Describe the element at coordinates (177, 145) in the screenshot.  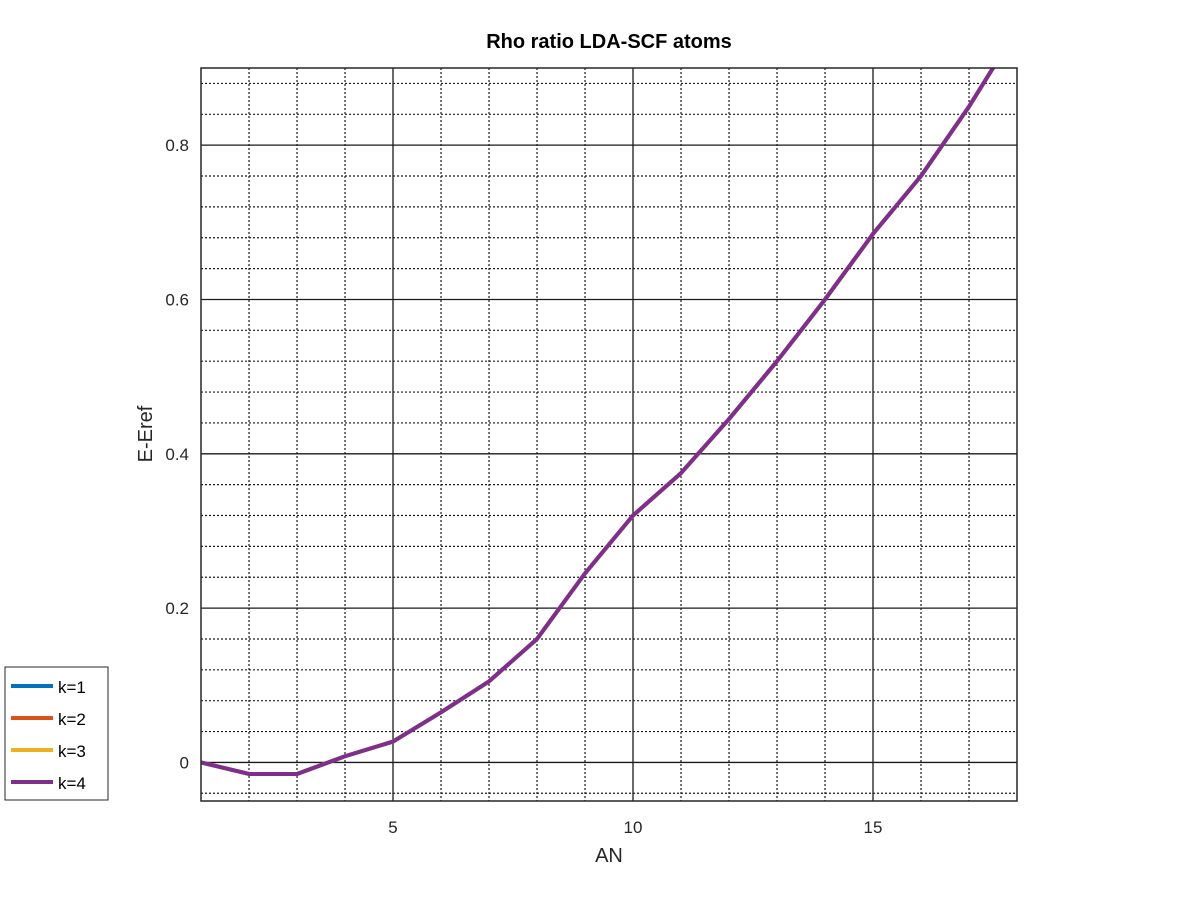
I see `y-tick-label: 0.8` at that location.